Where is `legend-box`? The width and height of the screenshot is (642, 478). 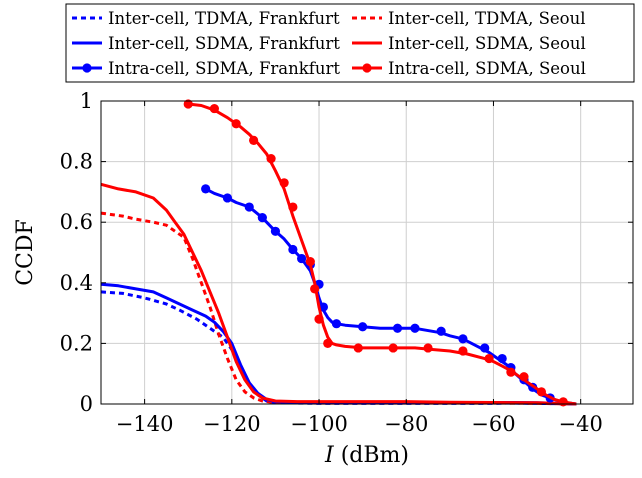 legend-box is located at coordinates (350, 43).